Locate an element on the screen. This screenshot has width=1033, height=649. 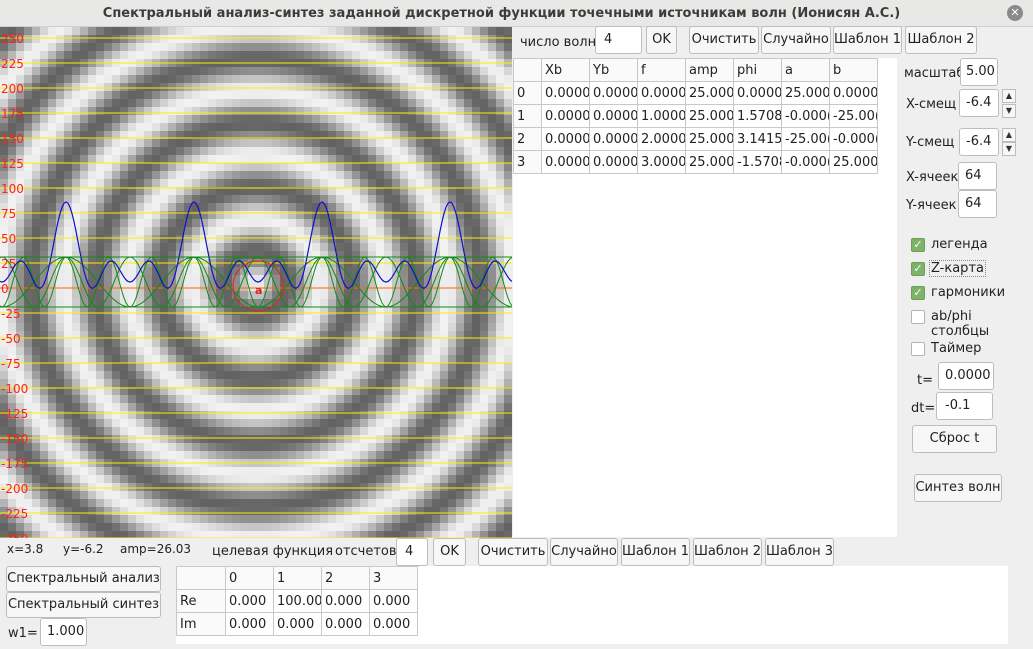
table-cell: 100.00 is located at coordinates (297, 601).